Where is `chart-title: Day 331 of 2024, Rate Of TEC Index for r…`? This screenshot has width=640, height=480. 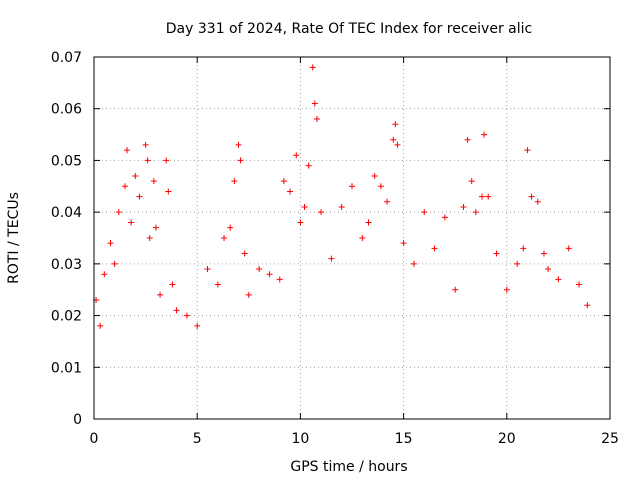
chart-title: Day 331 of 2024, Rate Of TEC Index for r… is located at coordinates (349, 29).